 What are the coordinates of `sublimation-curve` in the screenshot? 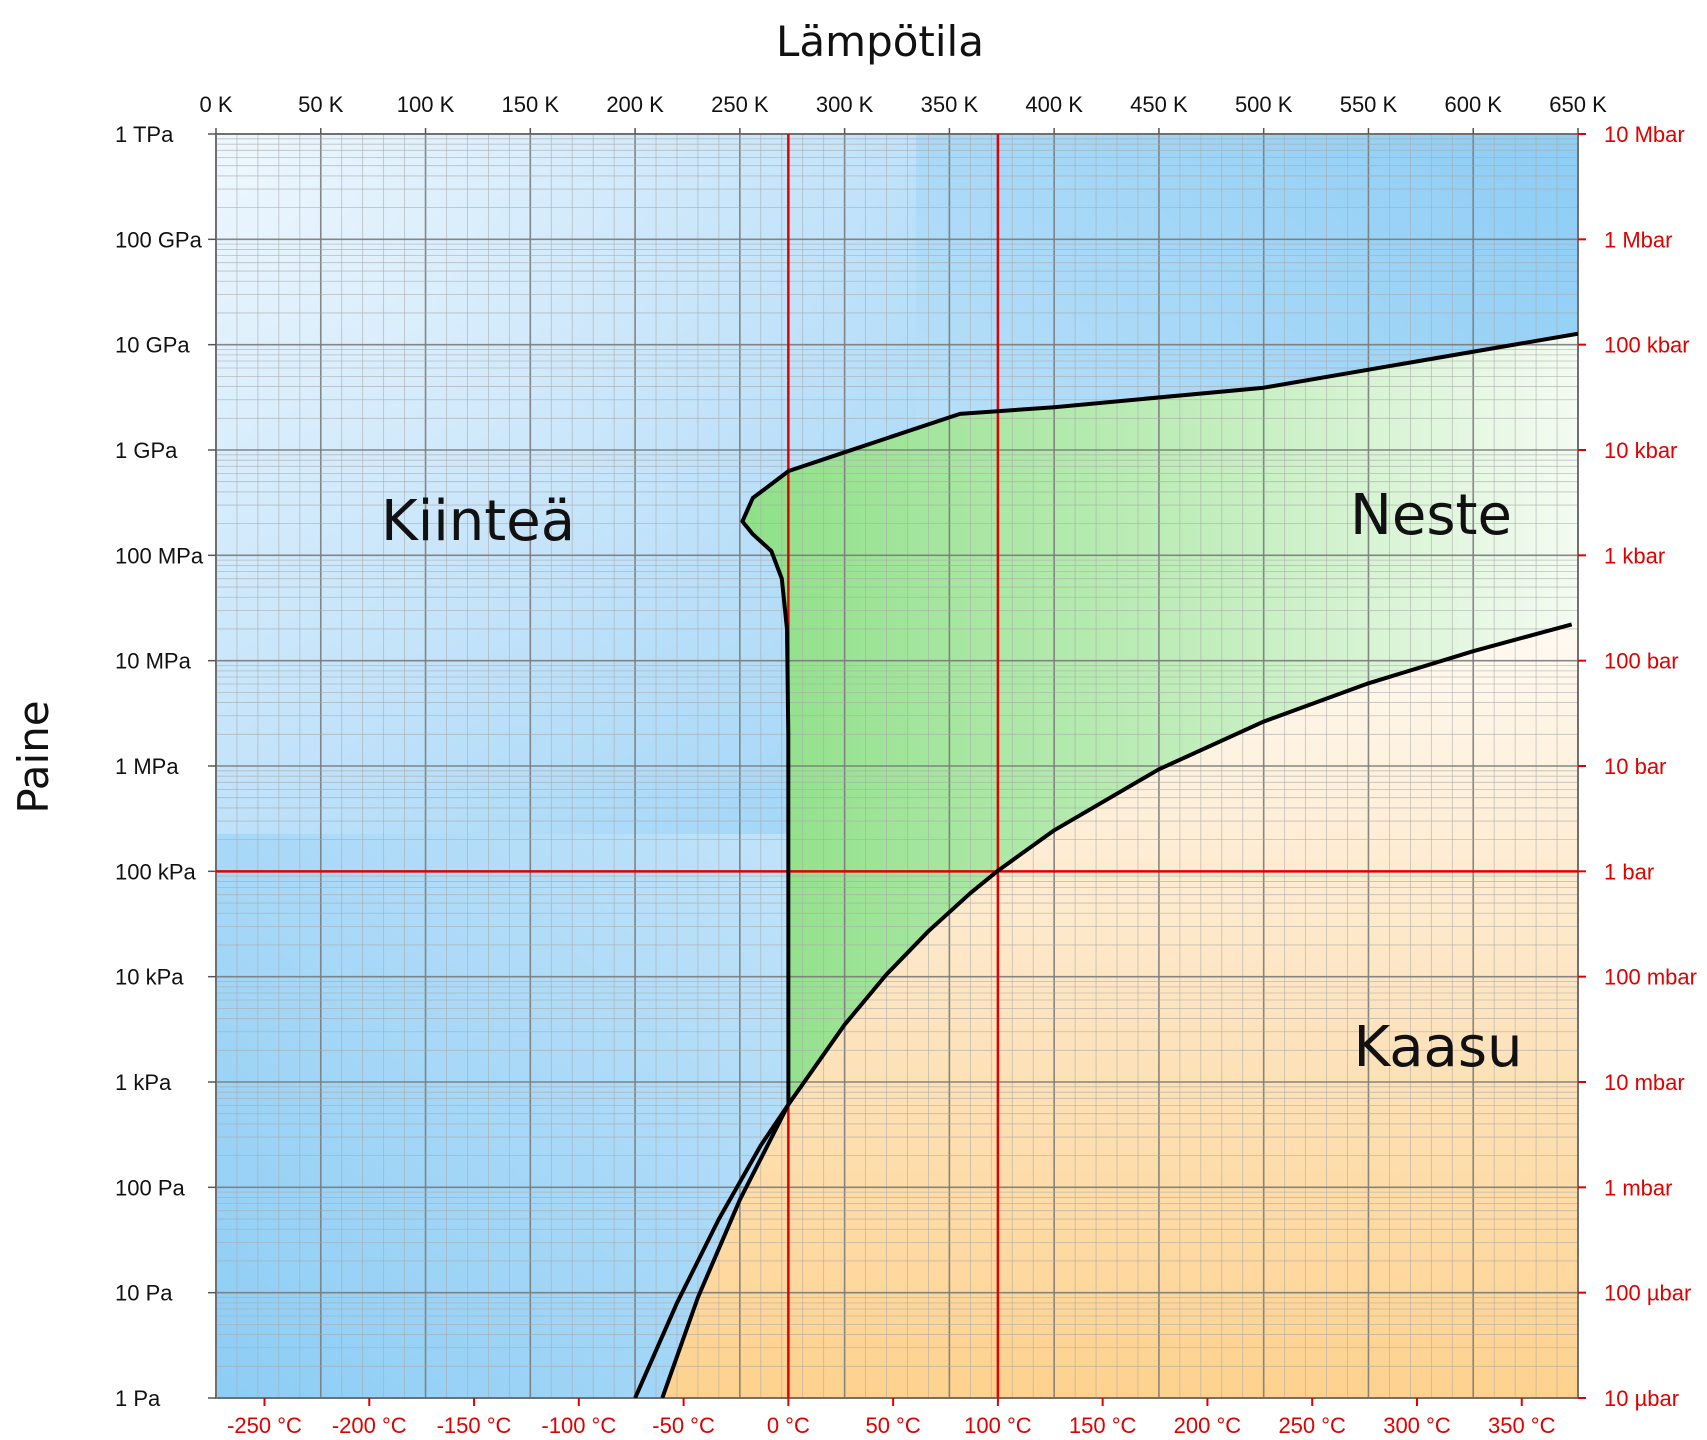 It's located at (725, 1250).